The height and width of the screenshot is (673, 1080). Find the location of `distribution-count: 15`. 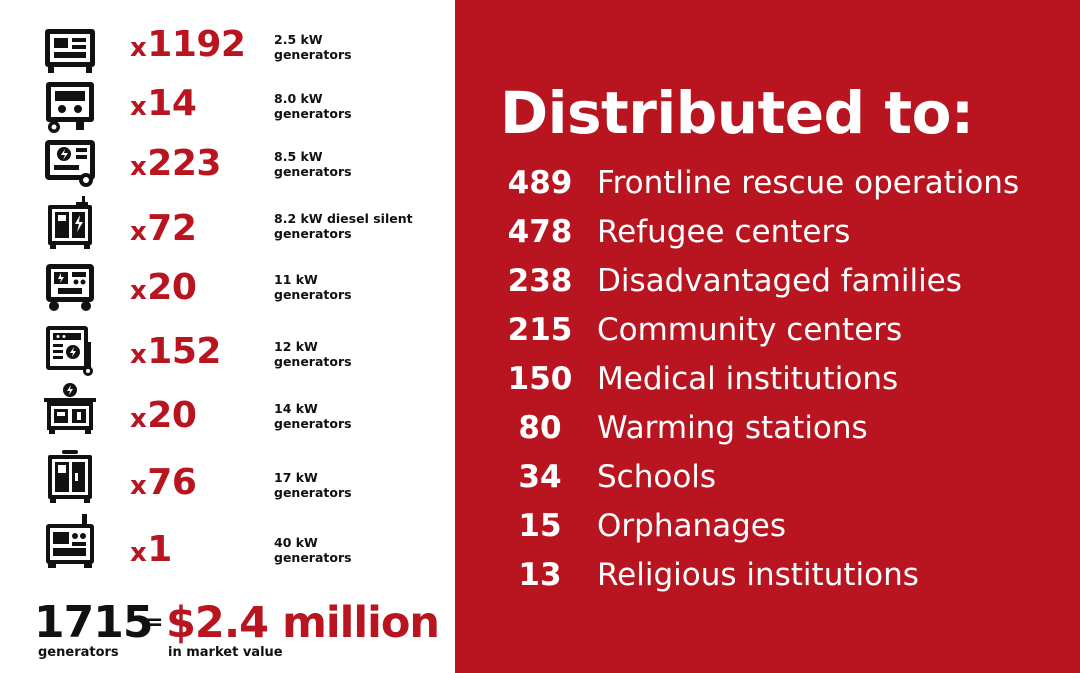

distribution-count: 15 is located at coordinates (540, 526).